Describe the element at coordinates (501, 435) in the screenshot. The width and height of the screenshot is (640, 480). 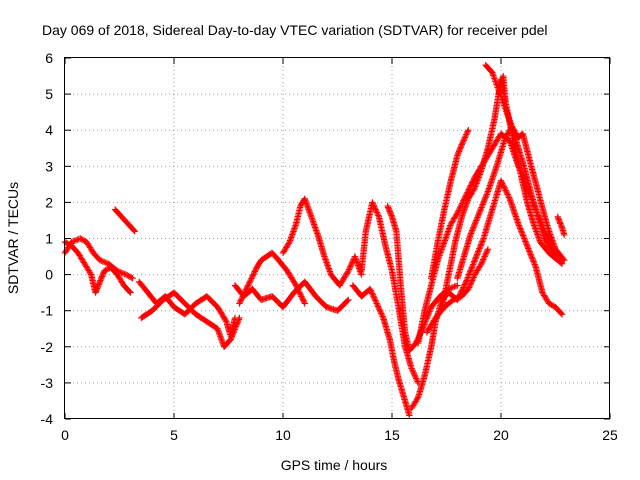
I see `x-tick-label: 20` at that location.